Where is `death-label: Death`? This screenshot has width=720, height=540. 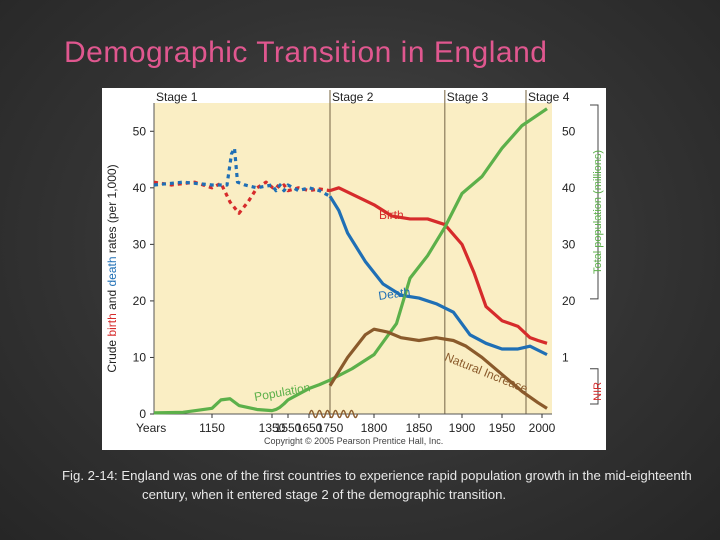
death-label: Death is located at coordinates (394, 294).